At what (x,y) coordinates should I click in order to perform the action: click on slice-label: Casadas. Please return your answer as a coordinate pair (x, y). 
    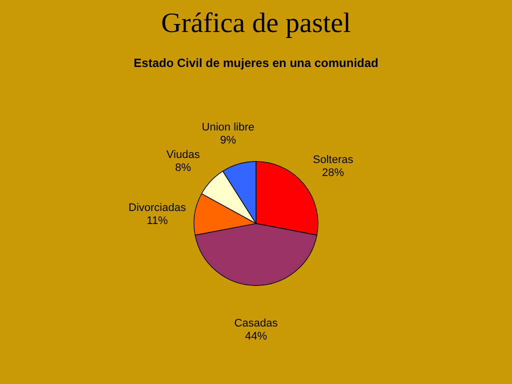
    Looking at the image, I should click on (256, 324).